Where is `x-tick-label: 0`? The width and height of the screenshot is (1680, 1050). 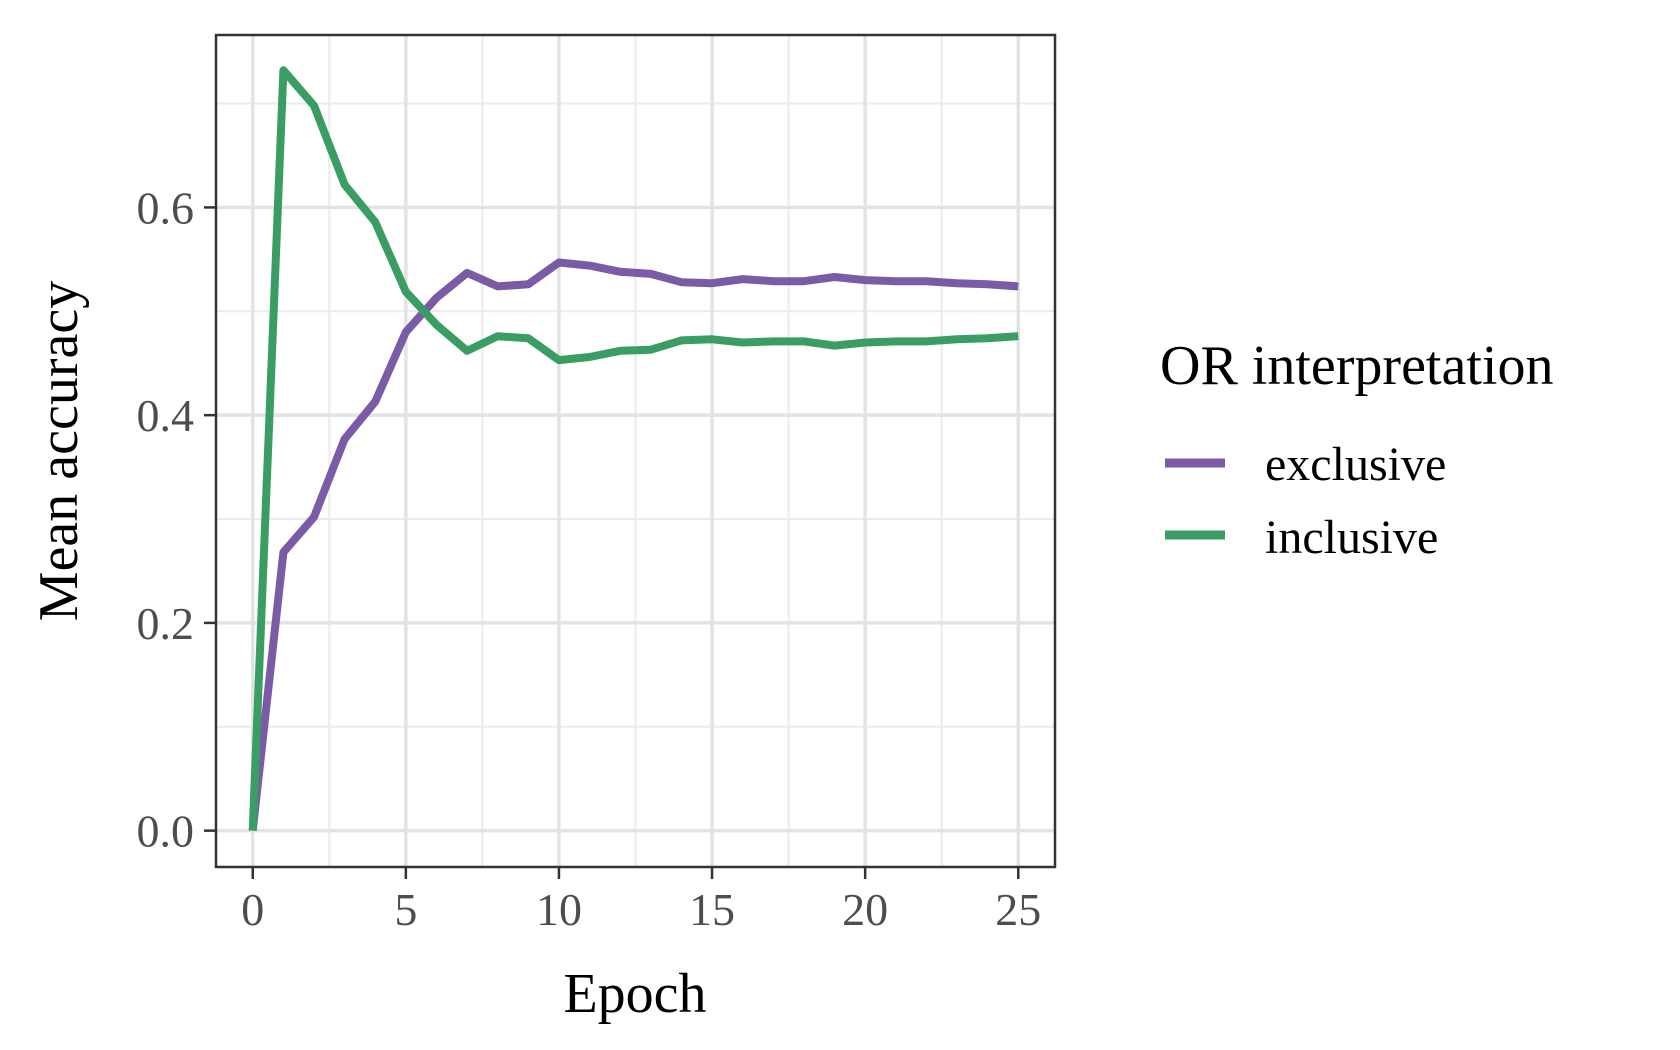 x-tick-label: 0 is located at coordinates (252, 909).